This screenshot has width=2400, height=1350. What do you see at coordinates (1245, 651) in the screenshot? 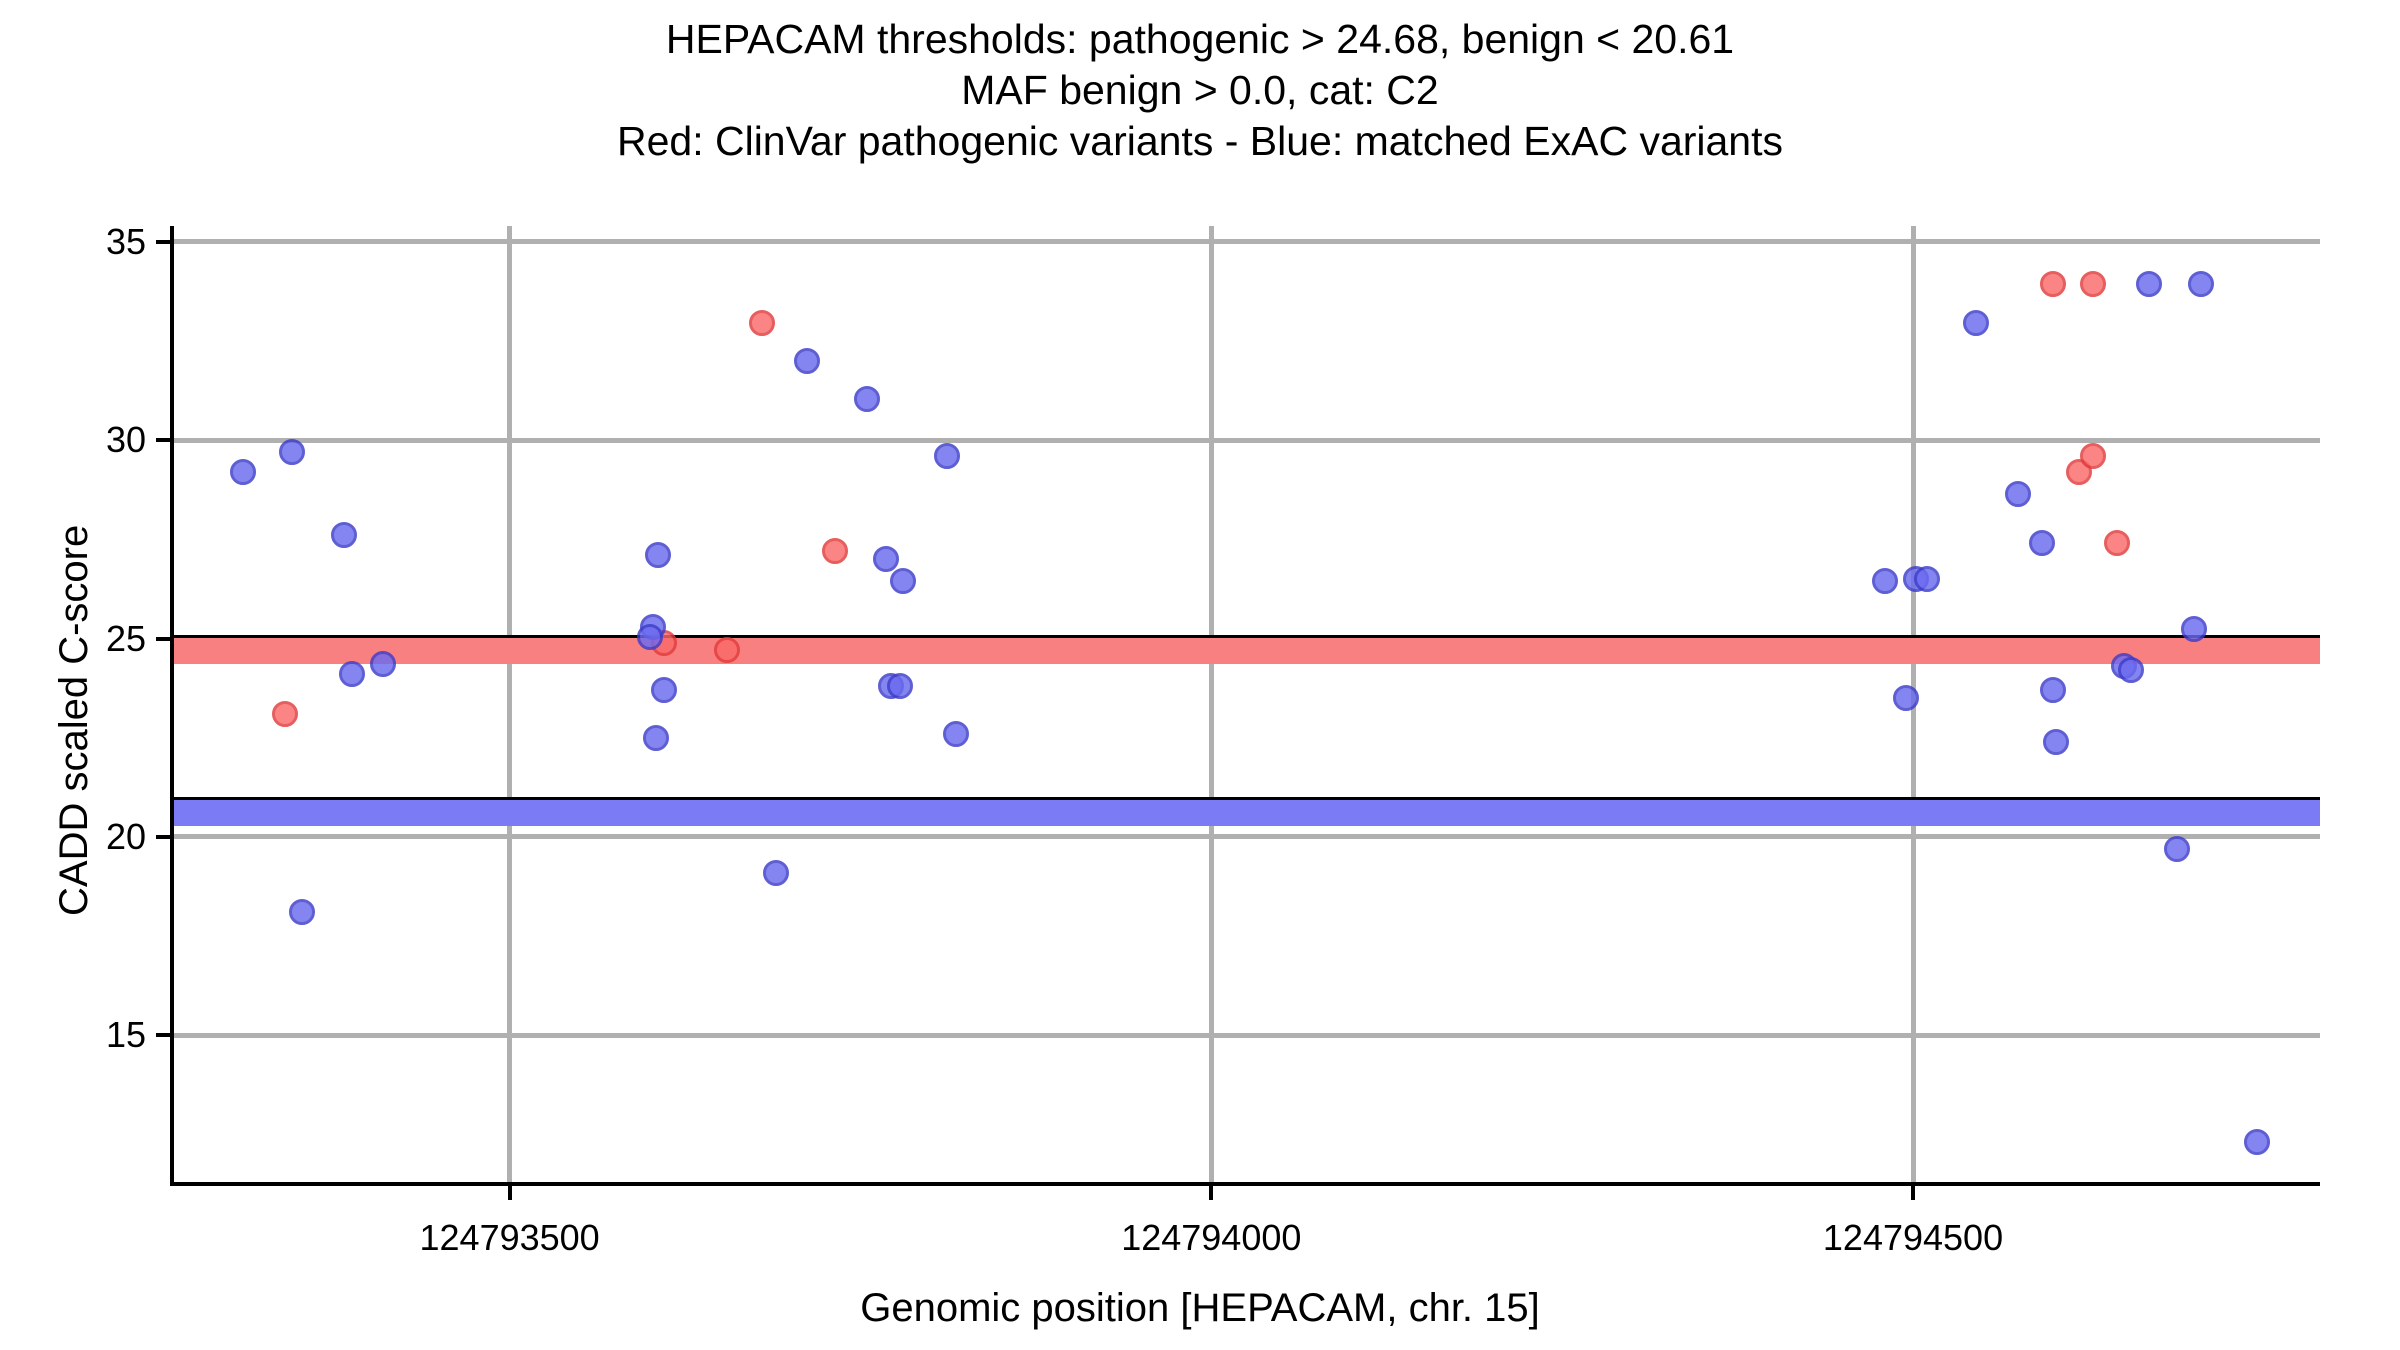
I see `threshold-band-pathogenic` at bounding box center [1245, 651].